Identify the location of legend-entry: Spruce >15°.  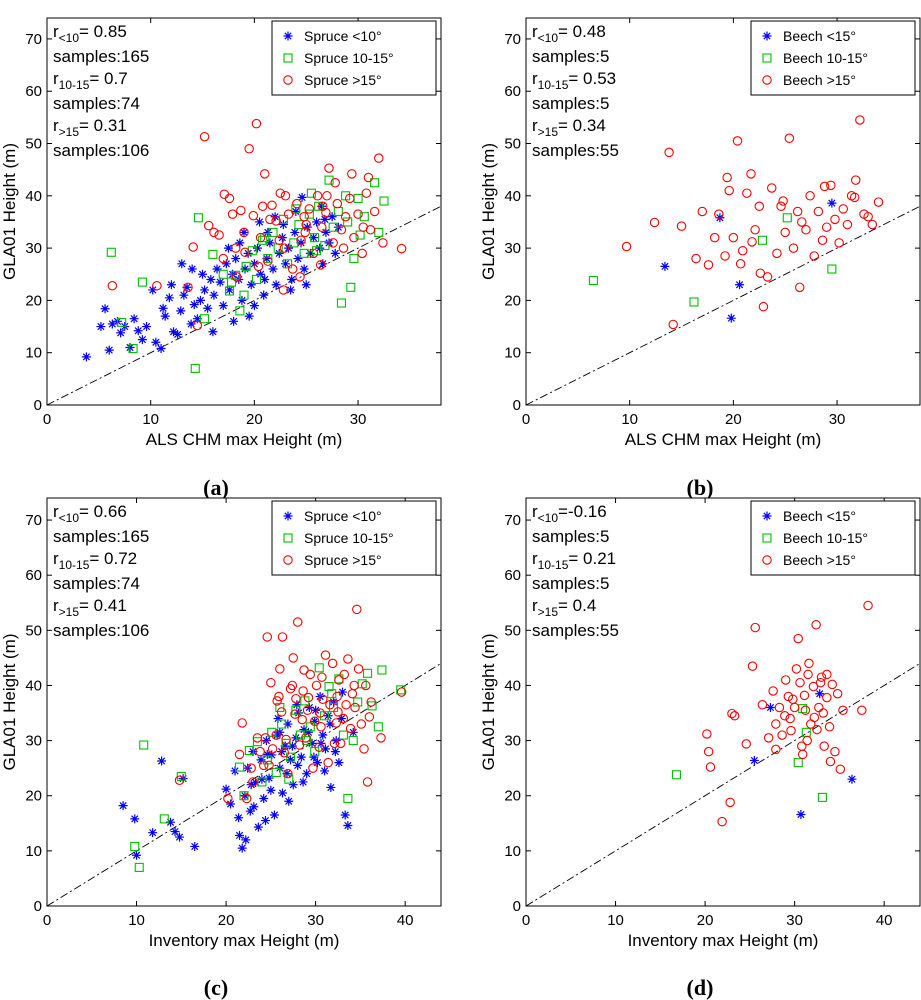
(343, 560).